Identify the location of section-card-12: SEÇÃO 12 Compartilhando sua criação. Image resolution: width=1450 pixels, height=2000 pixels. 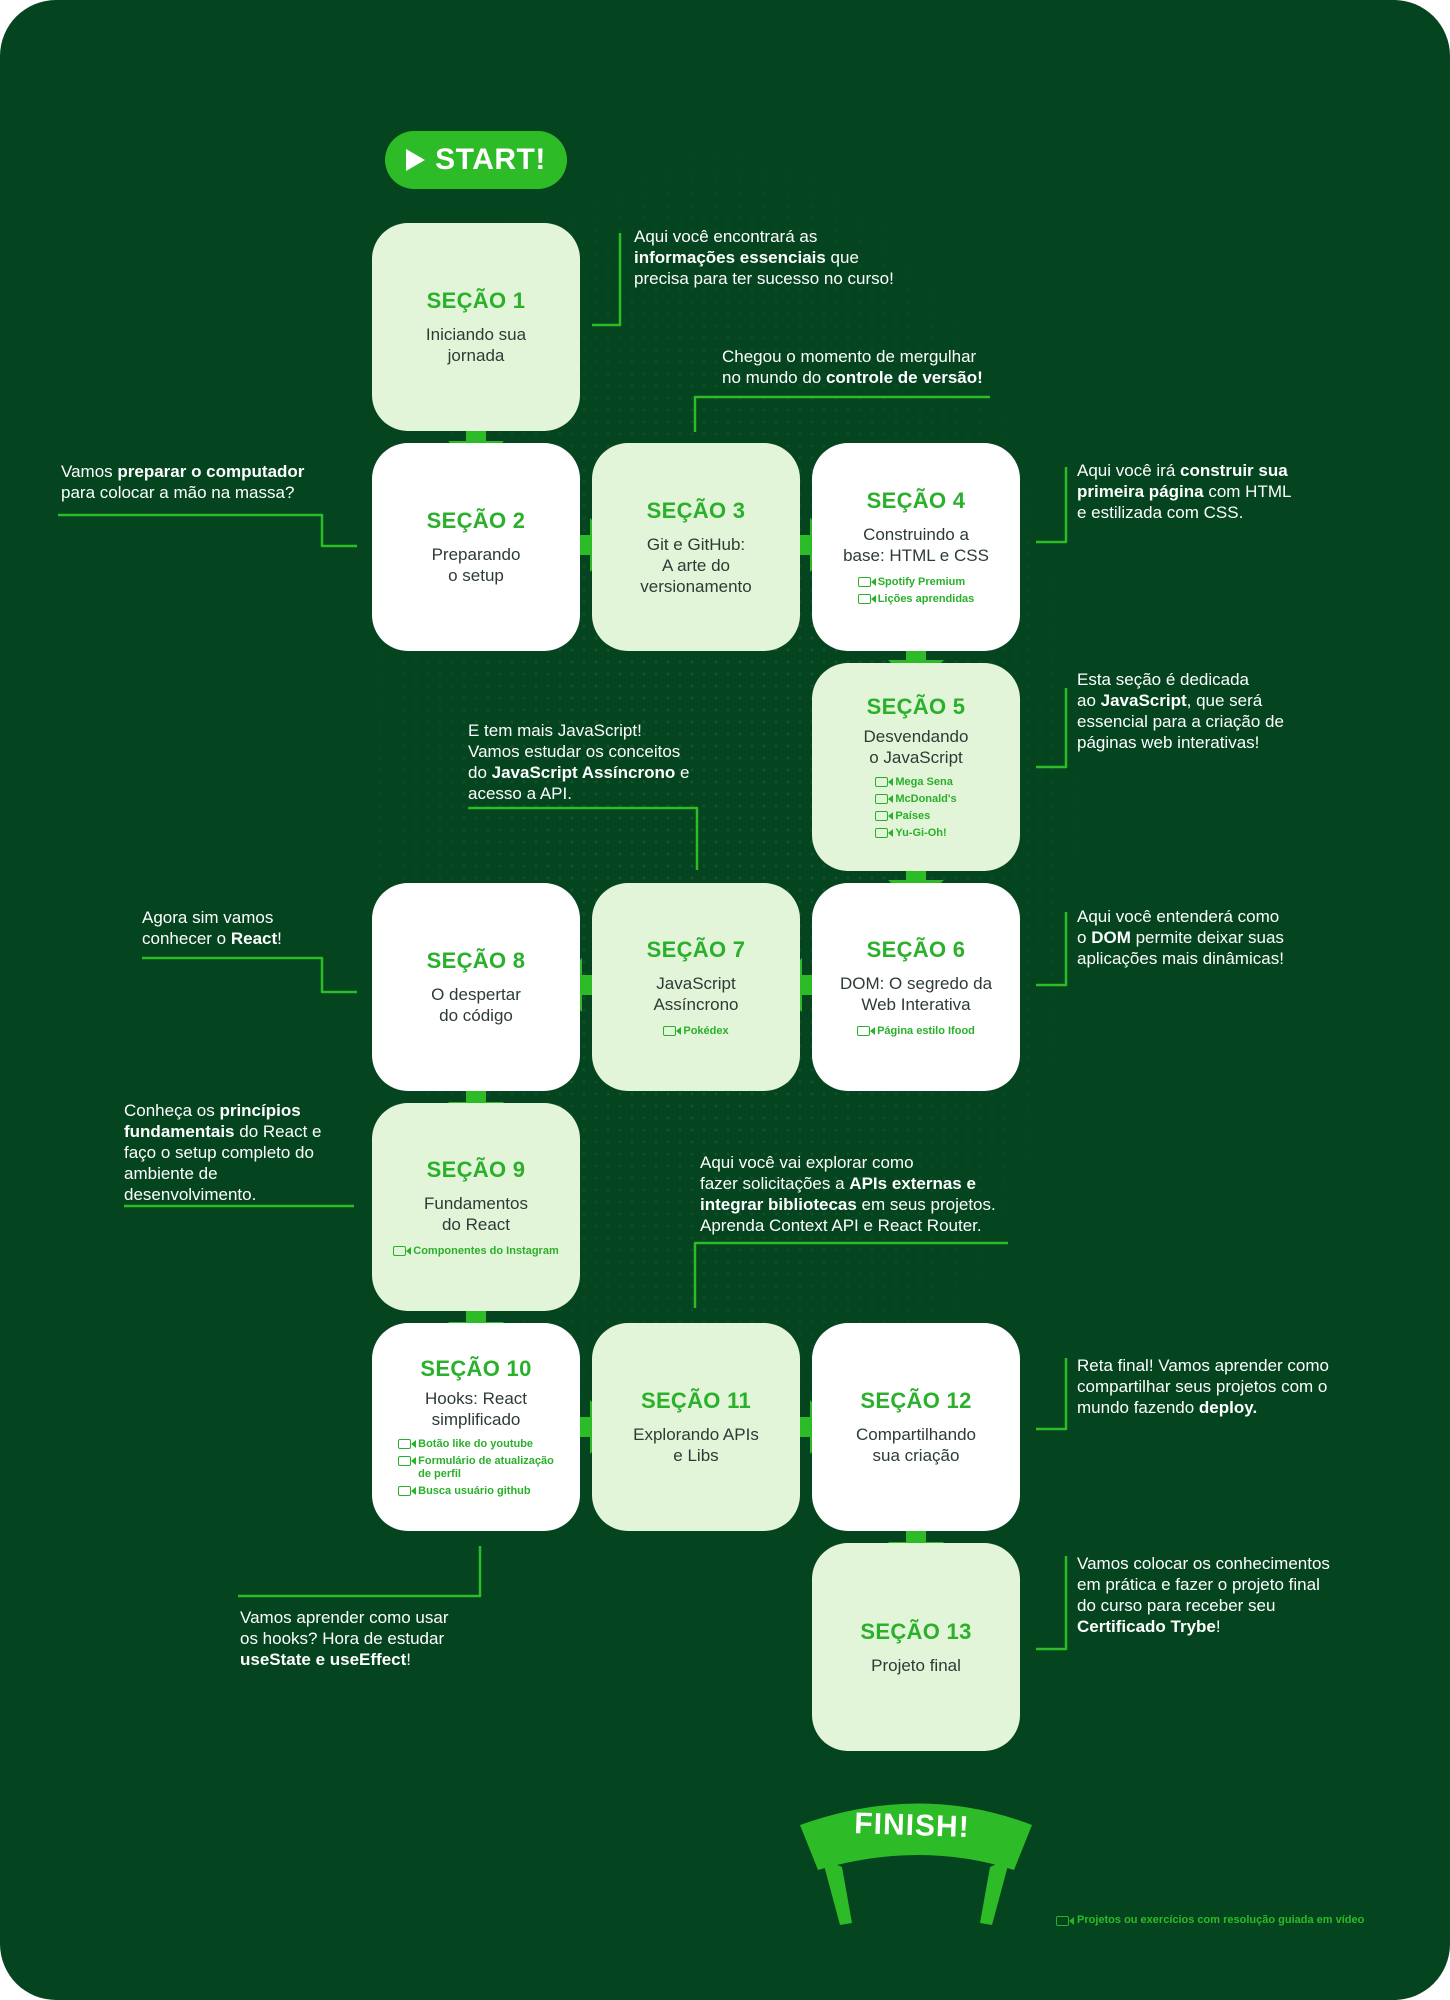
(916, 1427).